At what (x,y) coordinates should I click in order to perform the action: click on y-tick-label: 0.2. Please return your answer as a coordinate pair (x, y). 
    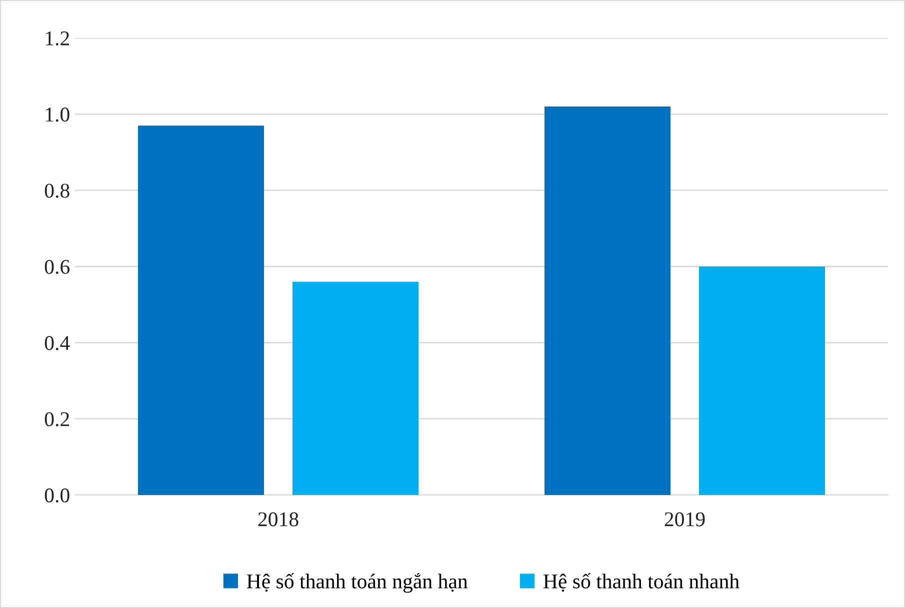
    Looking at the image, I should click on (56, 419).